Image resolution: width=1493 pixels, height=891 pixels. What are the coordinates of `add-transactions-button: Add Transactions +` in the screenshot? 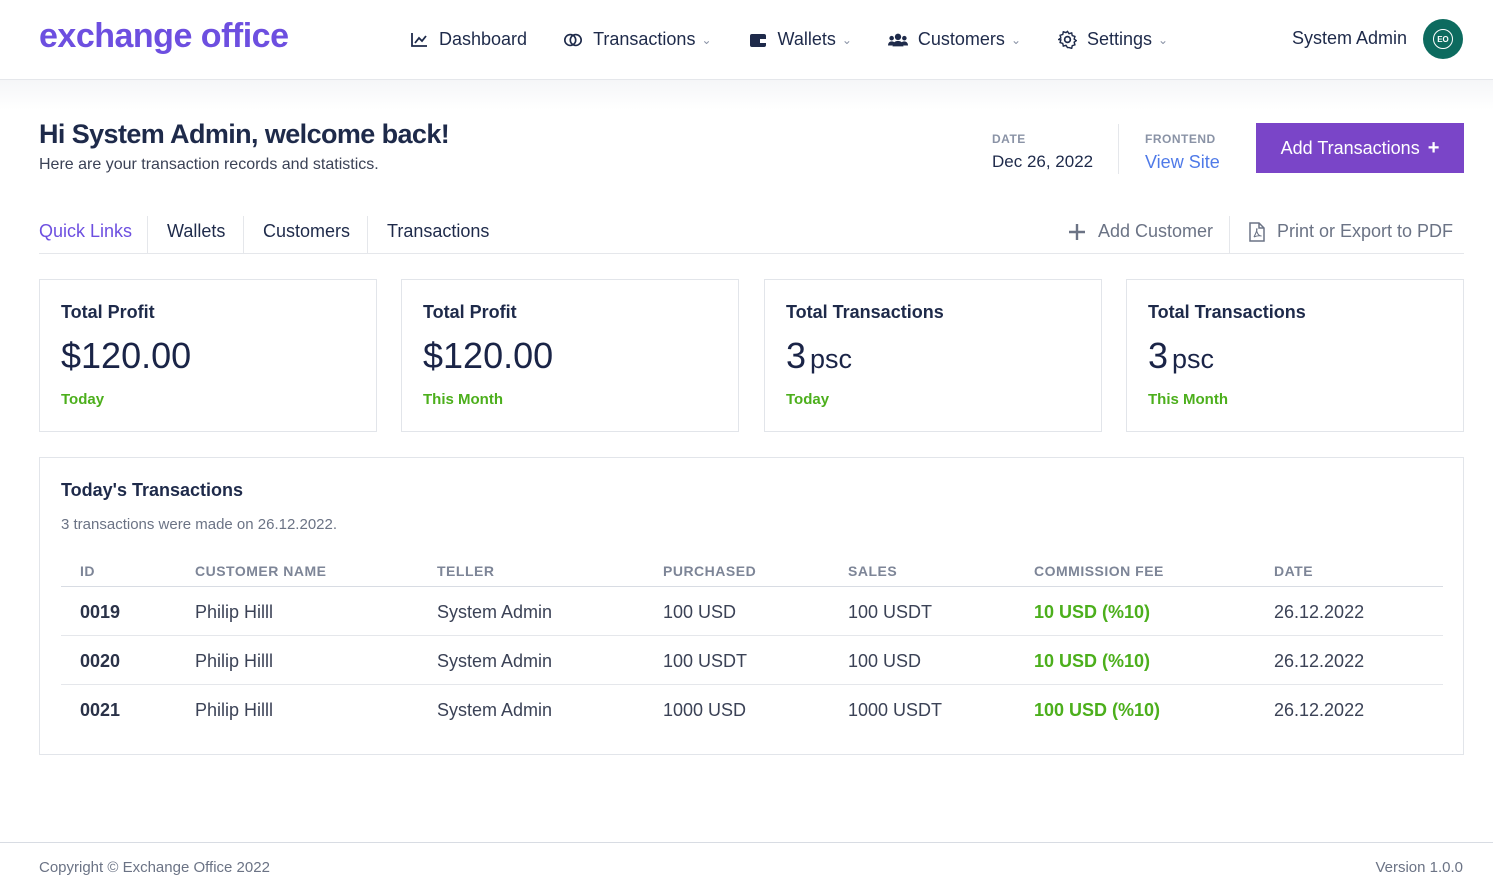 It's located at (1360, 148).